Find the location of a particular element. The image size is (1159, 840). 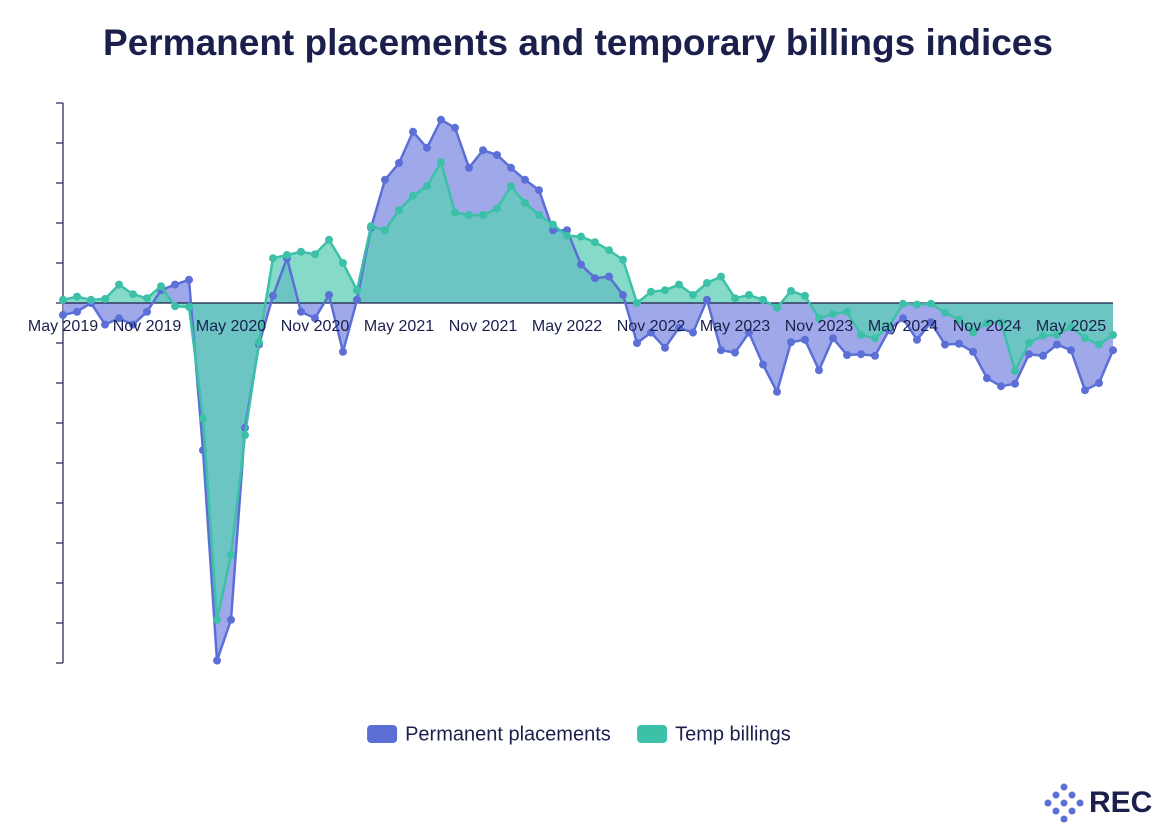

x-tick-label: Nov 2019 is located at coordinates (147, 326).